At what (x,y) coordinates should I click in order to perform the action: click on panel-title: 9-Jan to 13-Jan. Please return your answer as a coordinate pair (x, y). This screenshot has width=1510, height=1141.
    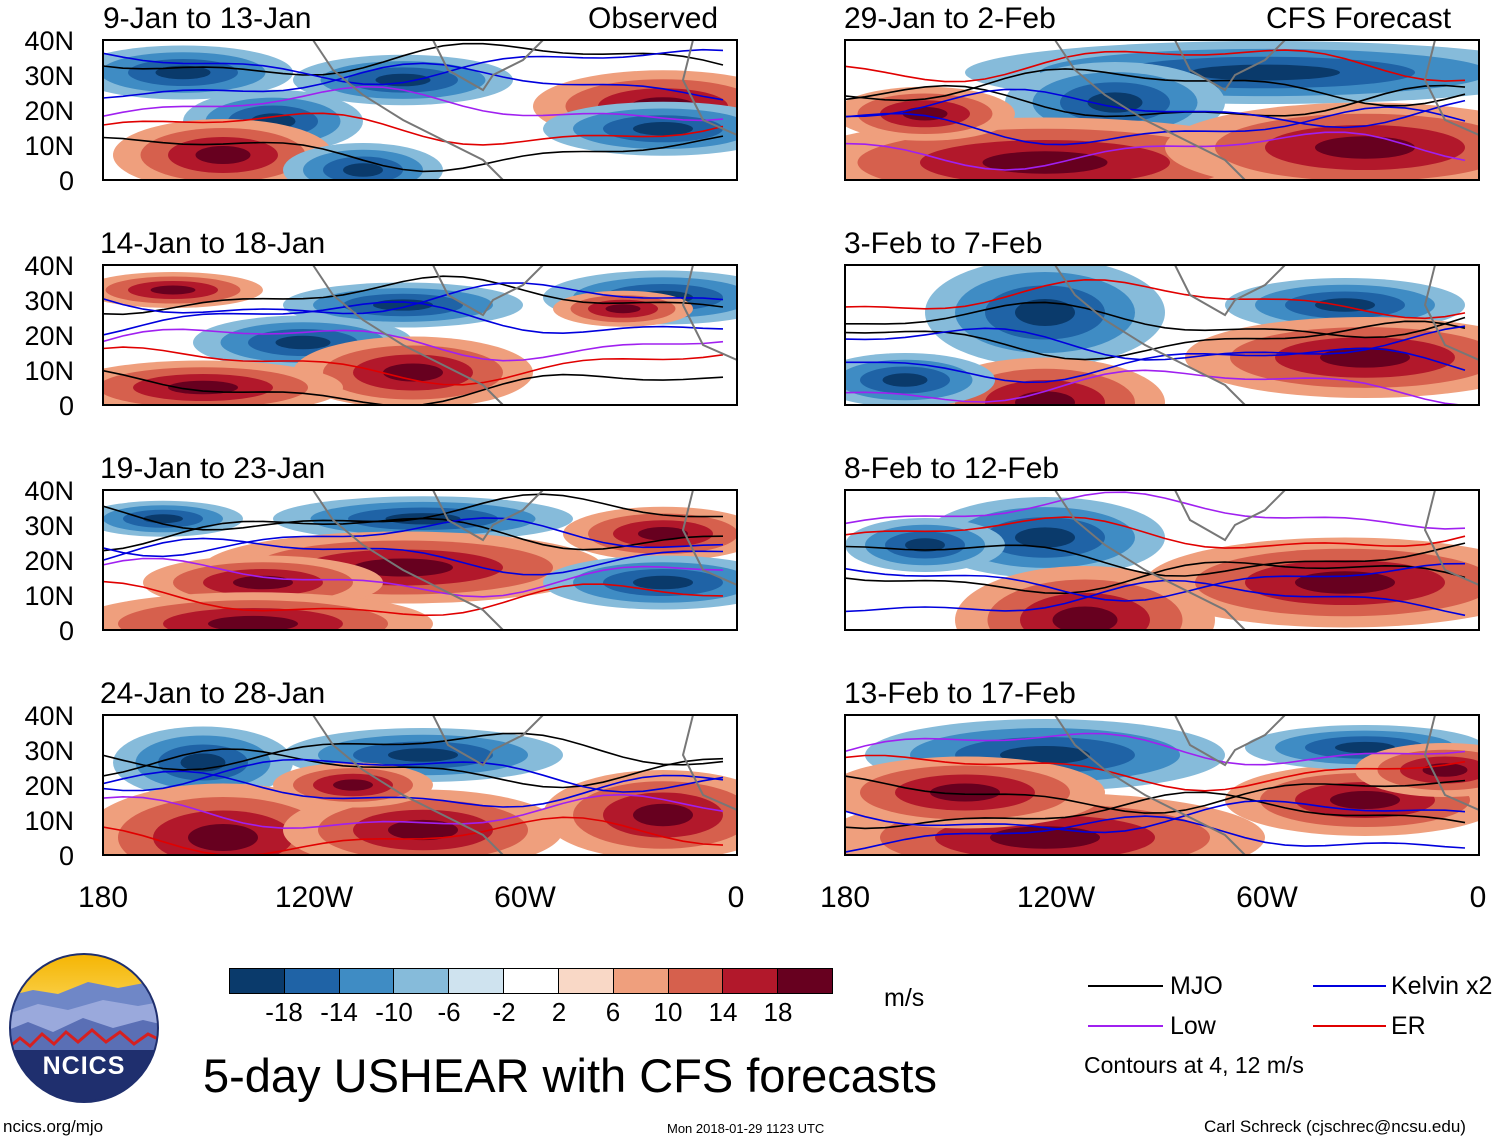
    Looking at the image, I should click on (207, 18).